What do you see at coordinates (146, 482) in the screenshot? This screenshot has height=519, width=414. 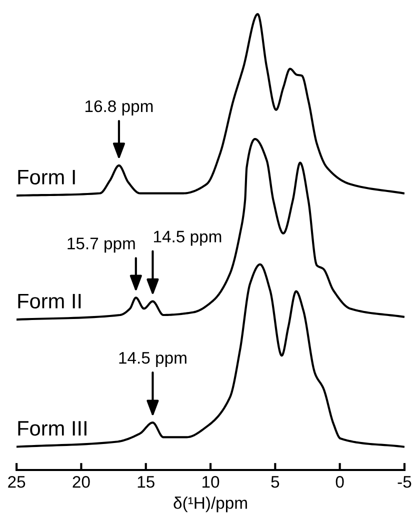 I see `x-tick-label: 15` at bounding box center [146, 482].